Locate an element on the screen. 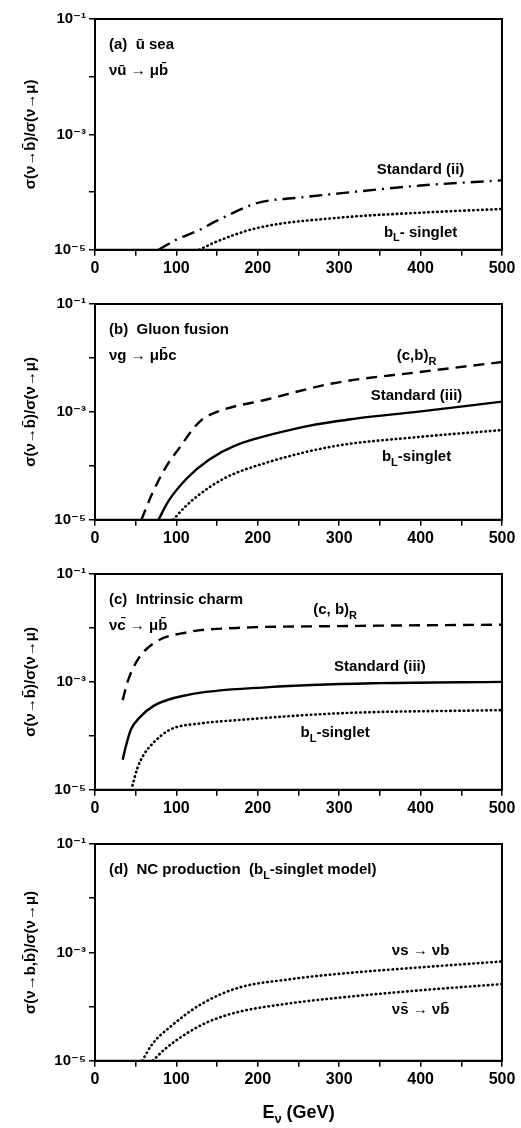  annotation: (b) Gluon fusion is located at coordinates (169, 328).